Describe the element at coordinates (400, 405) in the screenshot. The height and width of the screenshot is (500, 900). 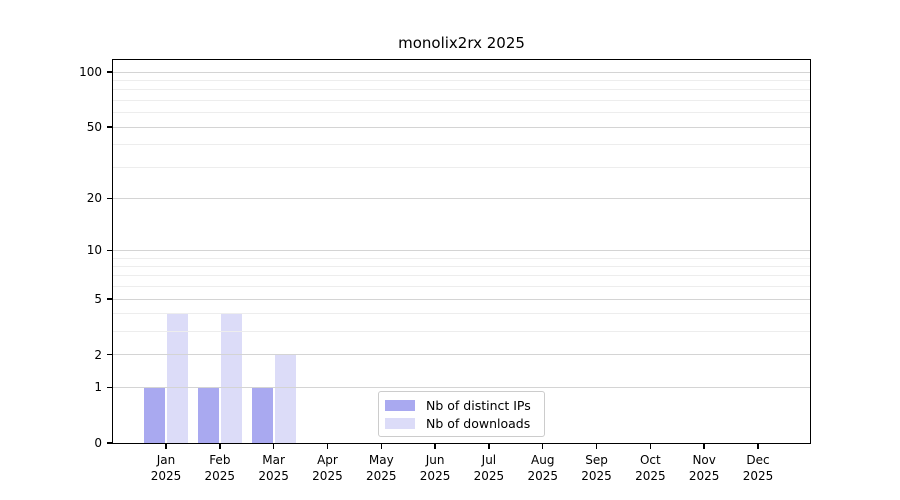
I see `legend-swatch-distinct-ips` at that location.